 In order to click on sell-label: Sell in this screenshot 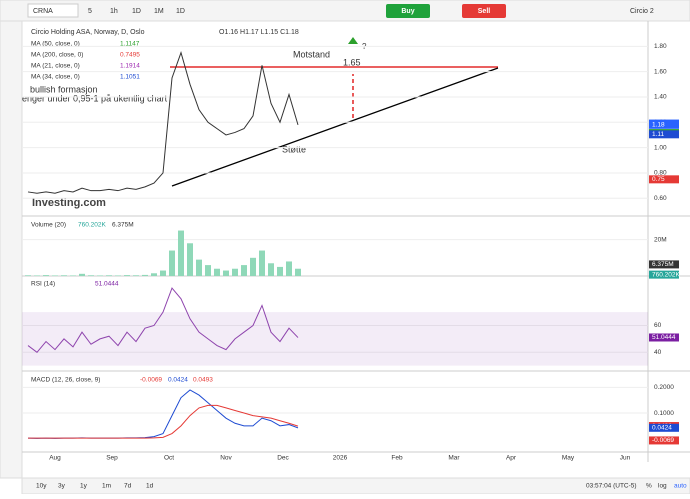, I will do `click(484, 11)`.